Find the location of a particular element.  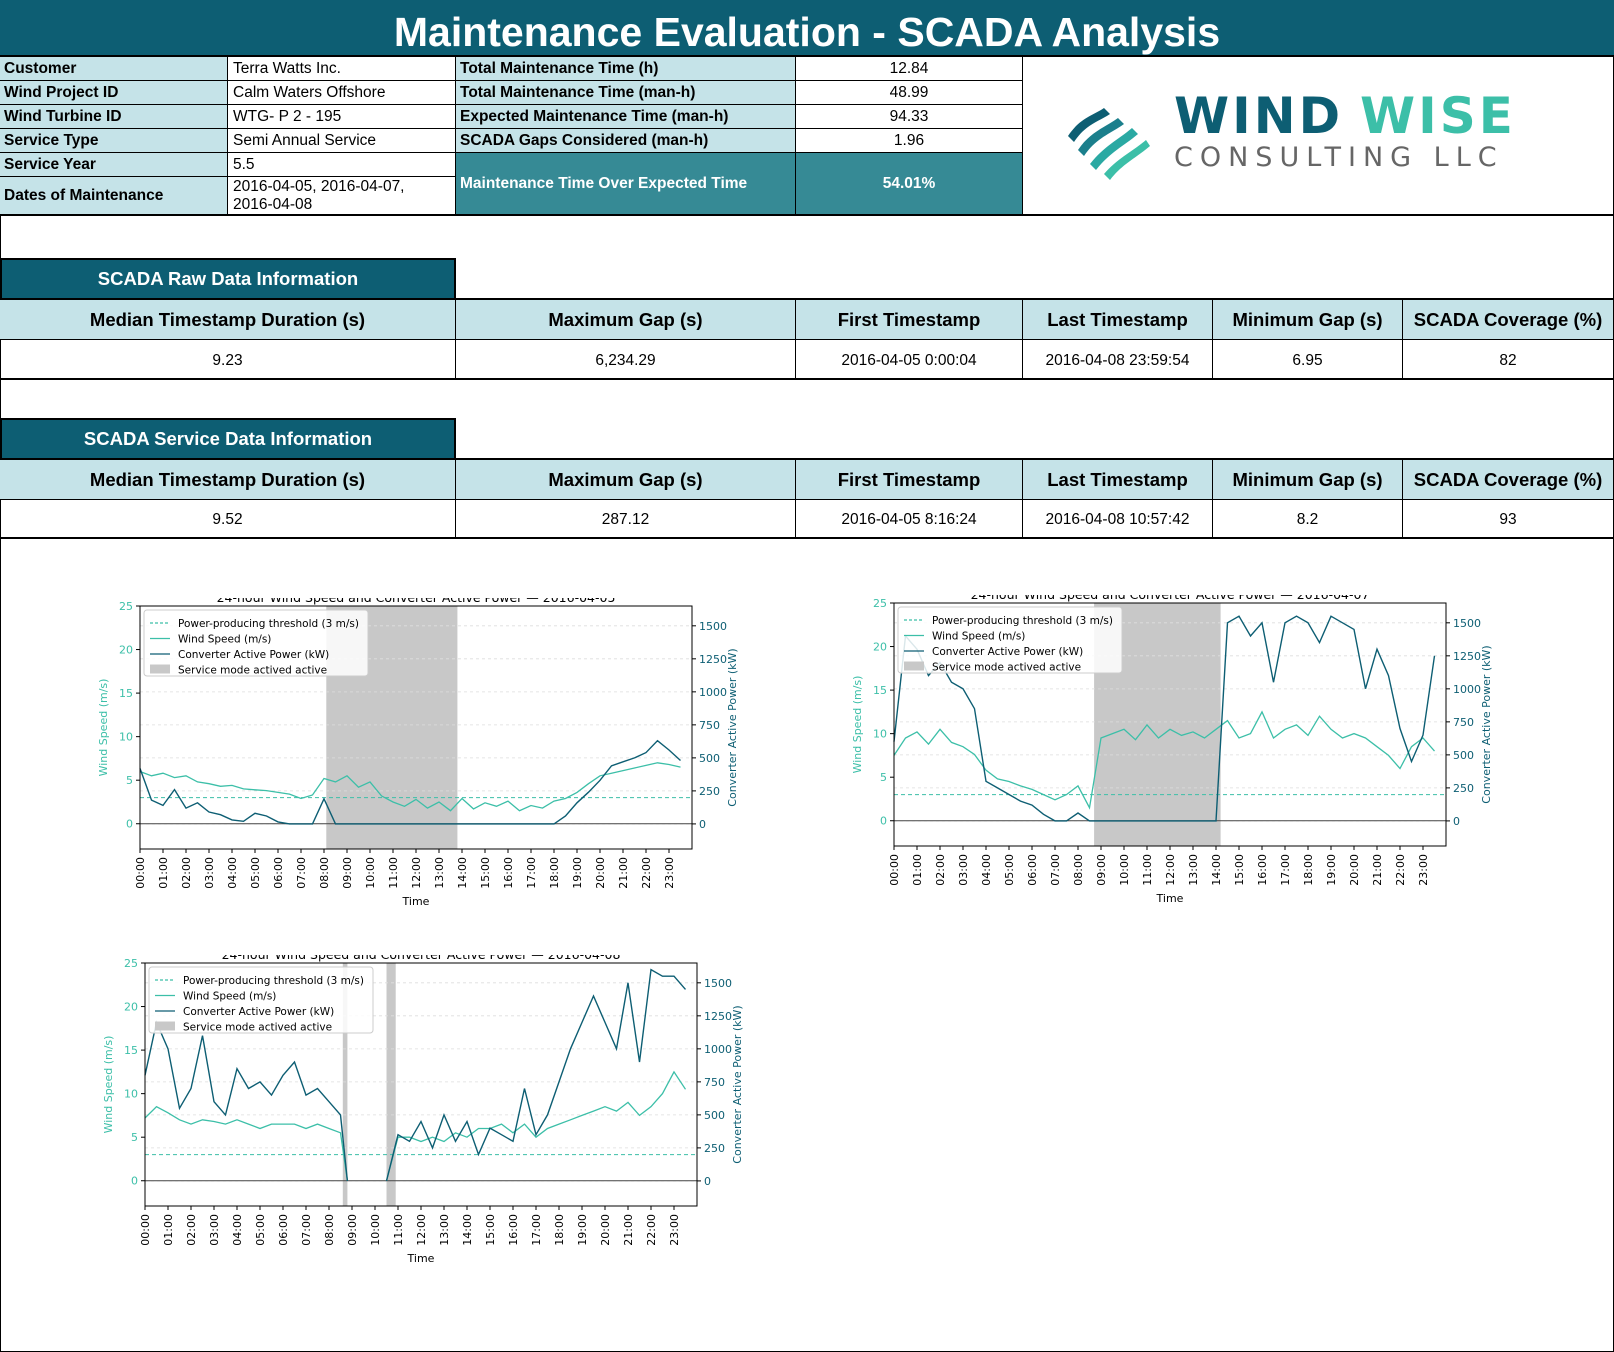

service-value-first: 2016-04-05 8:16:24 is located at coordinates (909, 519).